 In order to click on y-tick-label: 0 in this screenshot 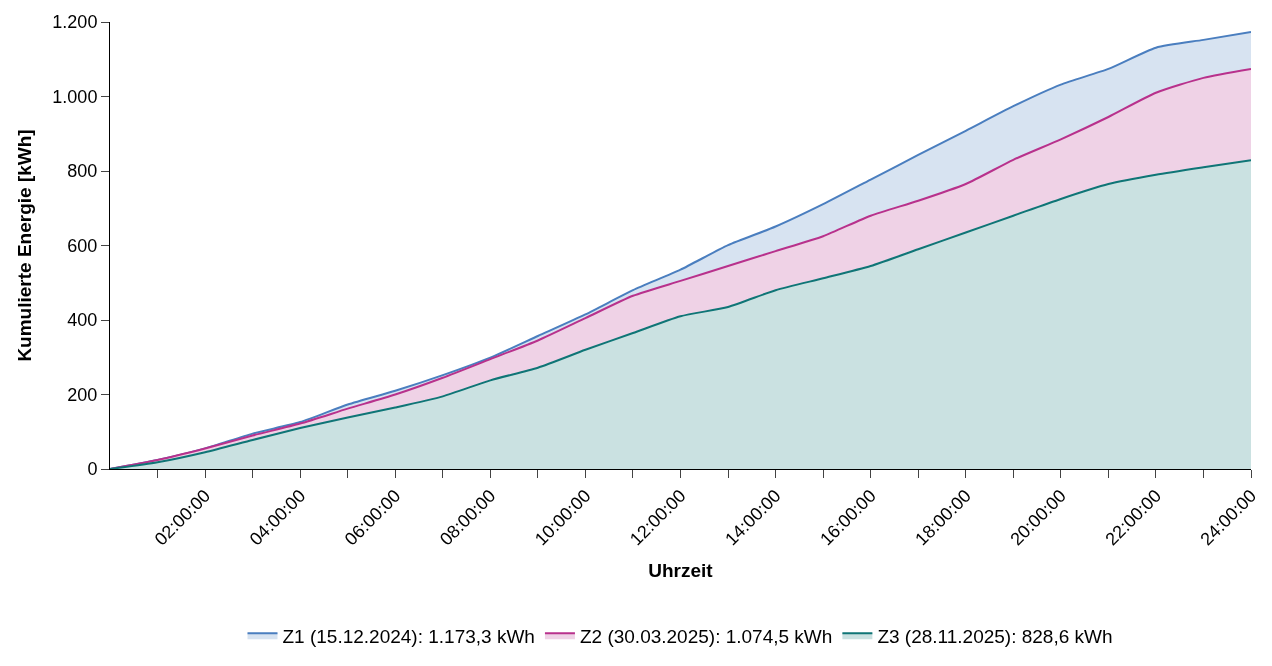, I will do `click(92, 469)`.